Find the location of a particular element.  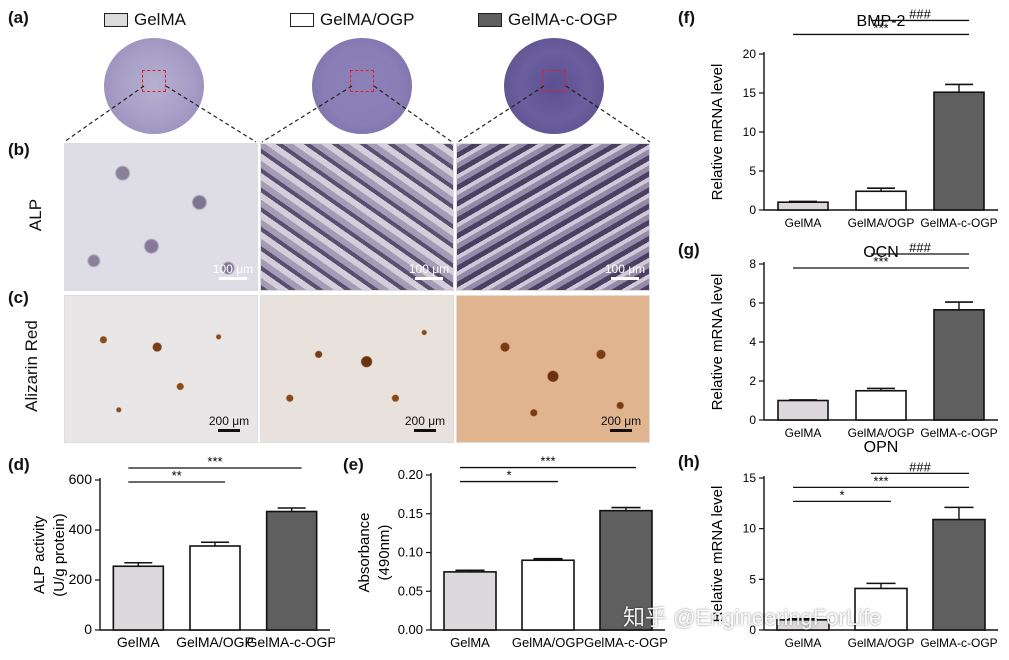

y-tick-label: 20 is located at coordinates (750, 54).